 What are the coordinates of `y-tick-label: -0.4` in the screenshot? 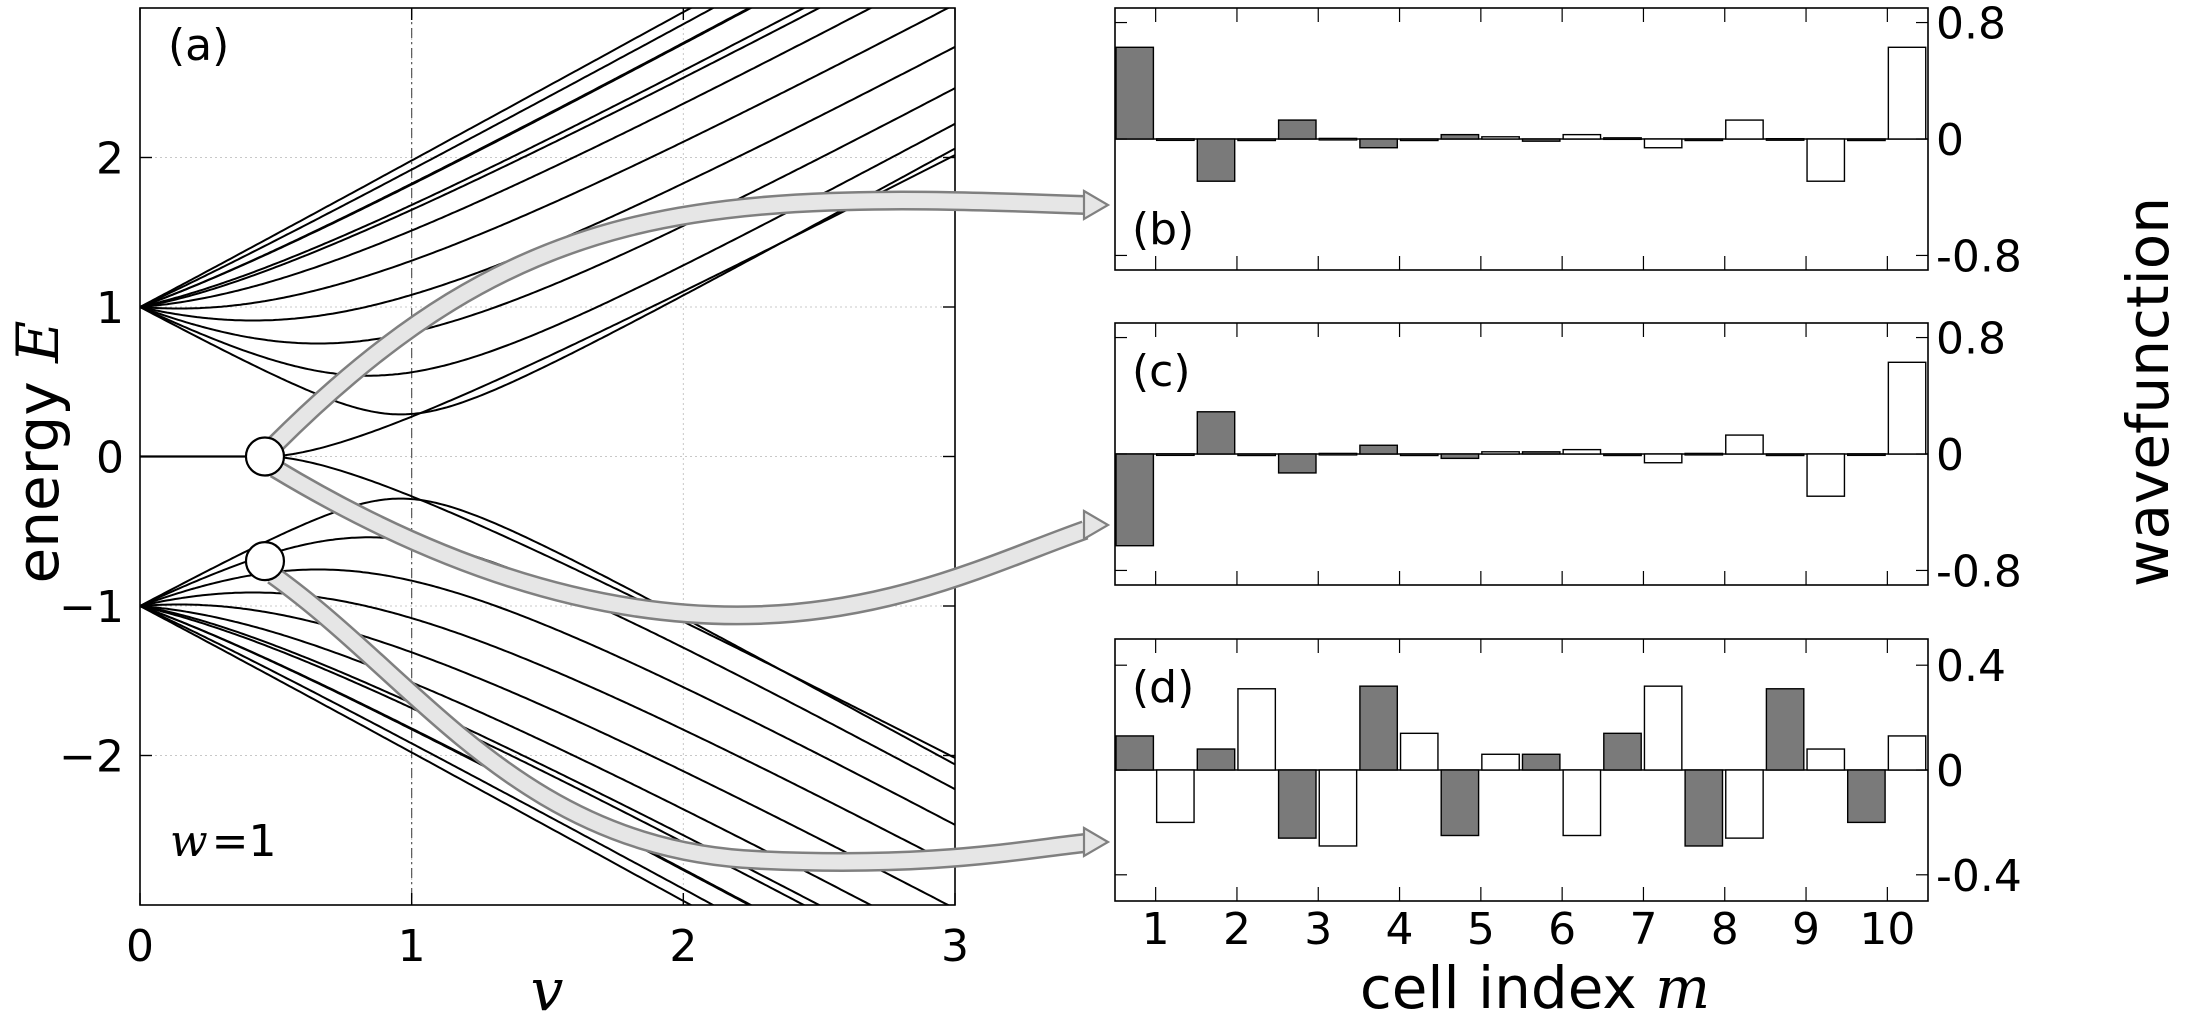 It's located at (1979, 876).